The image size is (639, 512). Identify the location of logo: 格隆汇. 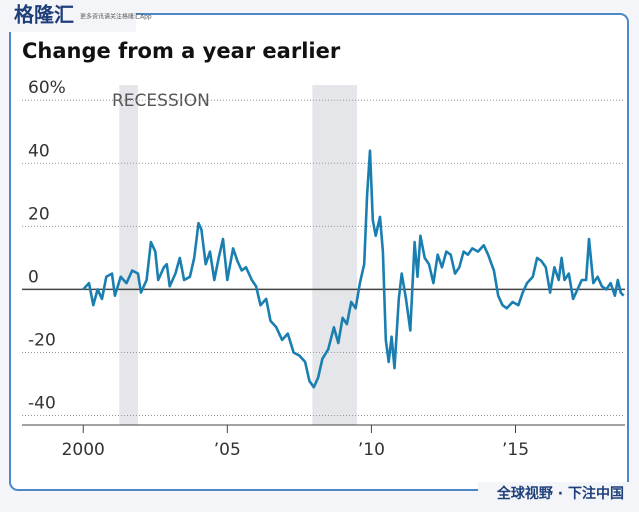
(44, 15).